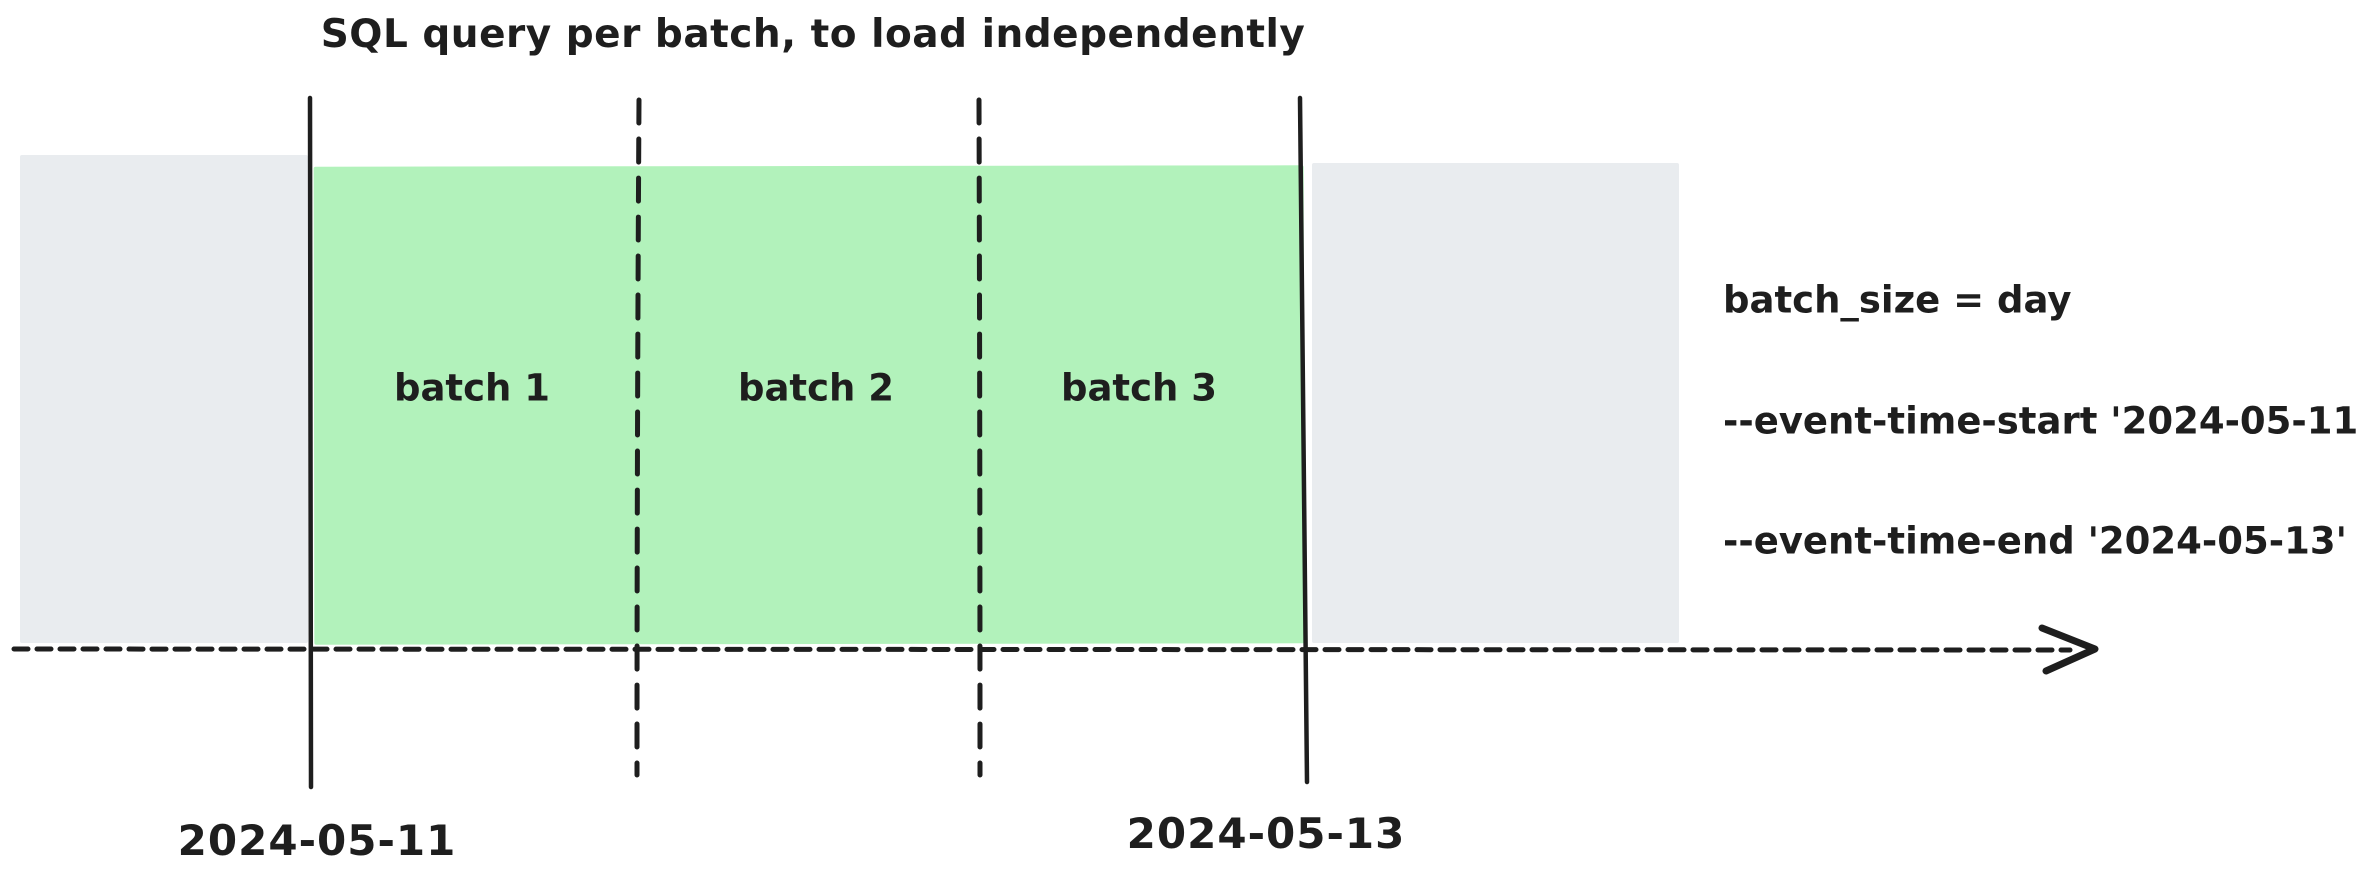 The width and height of the screenshot is (2361, 891). Describe the element at coordinates (2042, 421) in the screenshot. I see `event-time-start-annotation: --event-time-start '2024-05-11'` at that location.